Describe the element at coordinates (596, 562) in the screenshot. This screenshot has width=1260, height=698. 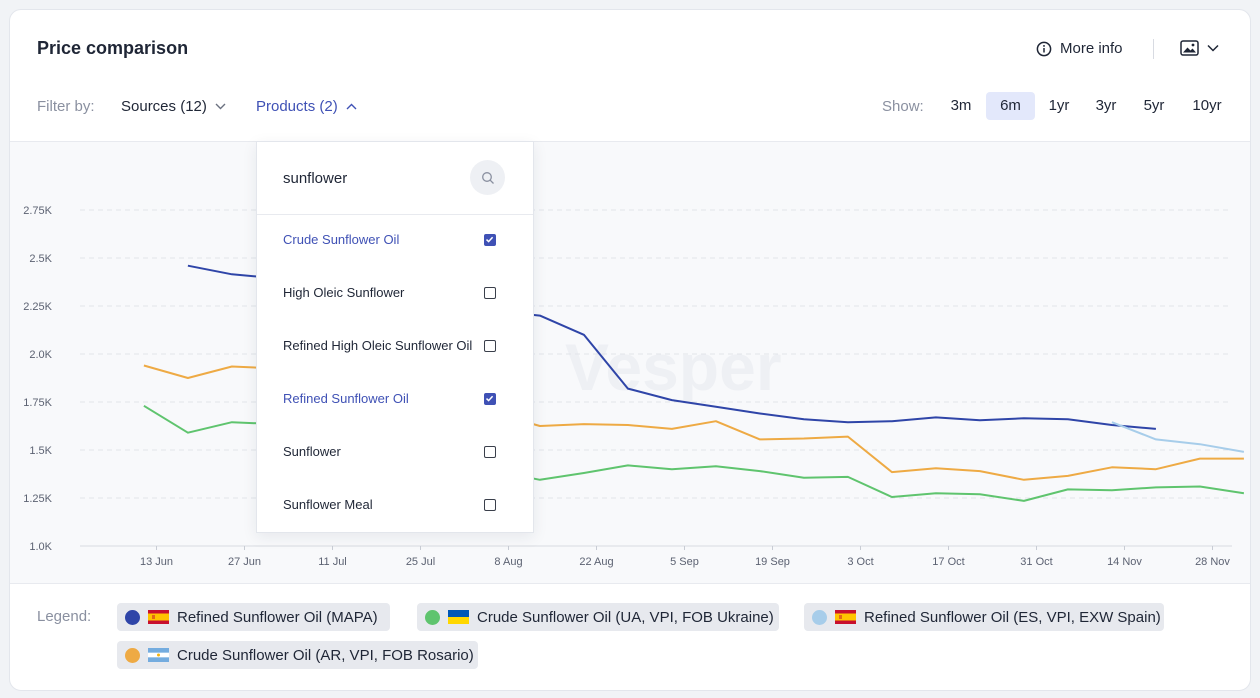
I see `x-tick-label: 22 Aug` at that location.